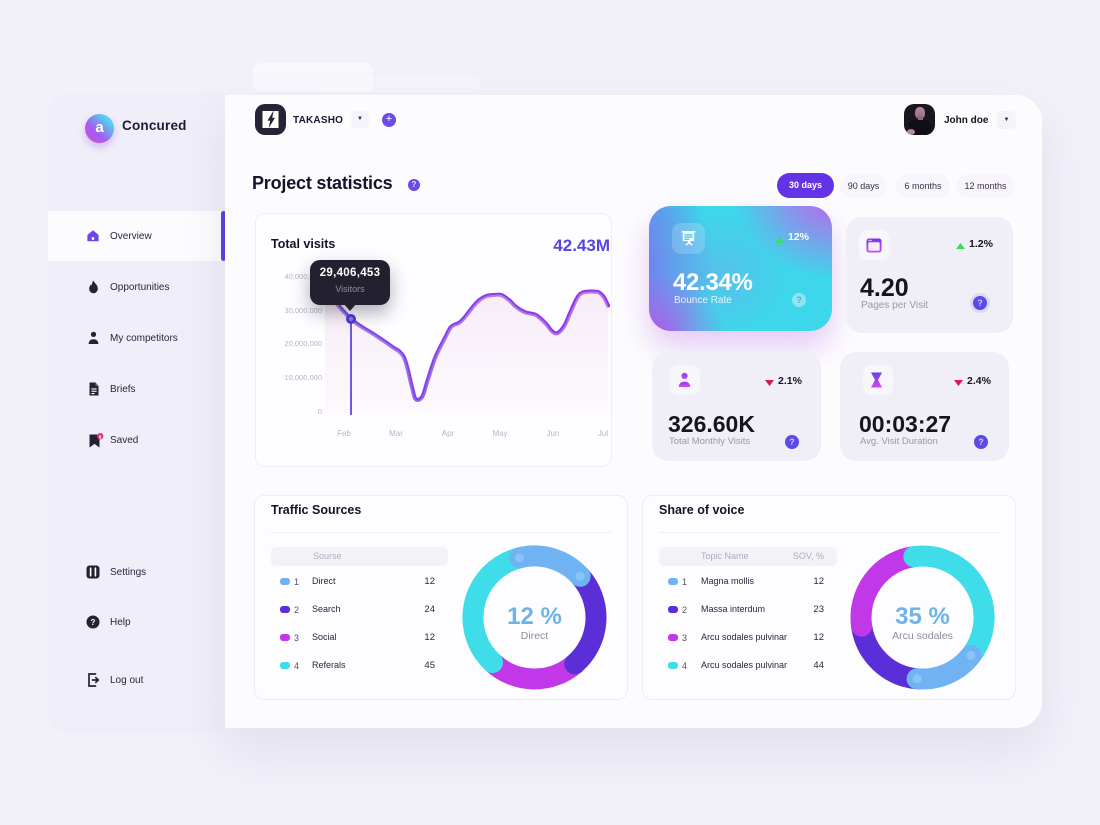 This screenshot has width=1100, height=825. What do you see at coordinates (535, 636) in the screenshot?
I see `svg-text: Direct` at bounding box center [535, 636].